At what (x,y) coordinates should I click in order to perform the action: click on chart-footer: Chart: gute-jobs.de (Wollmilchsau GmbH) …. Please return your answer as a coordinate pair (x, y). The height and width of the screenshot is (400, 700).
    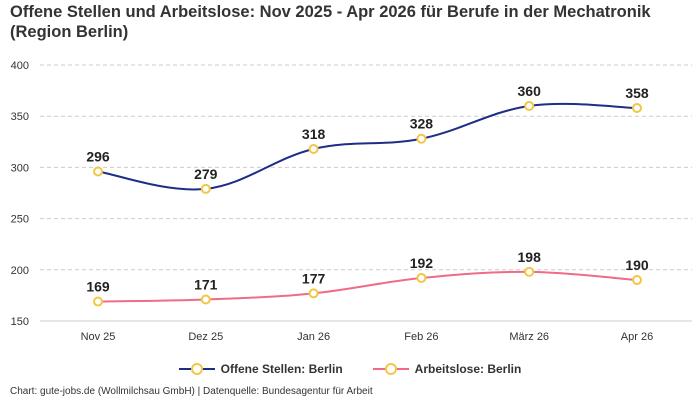
    Looking at the image, I should click on (191, 391).